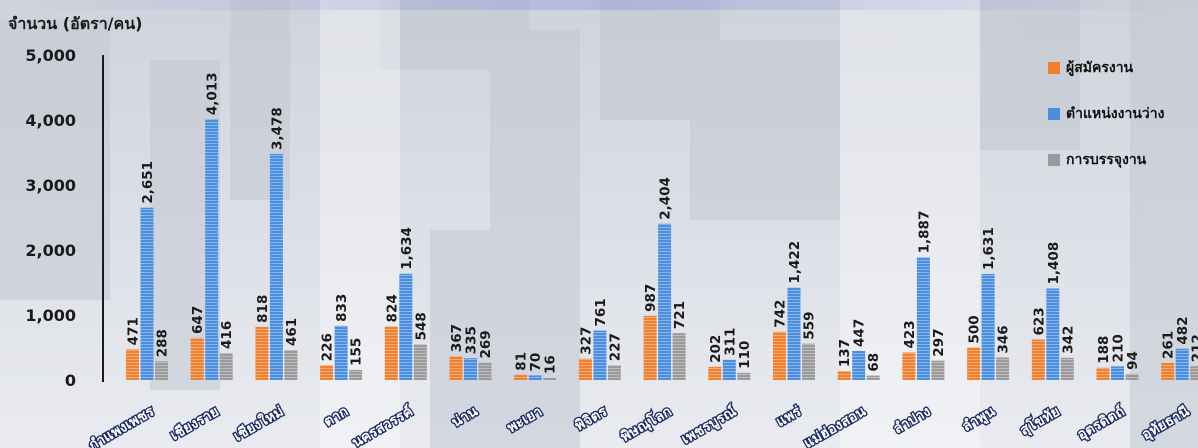 The width and height of the screenshot is (1198, 448). I want to click on bar-value-label: 288, so click(163, 343).